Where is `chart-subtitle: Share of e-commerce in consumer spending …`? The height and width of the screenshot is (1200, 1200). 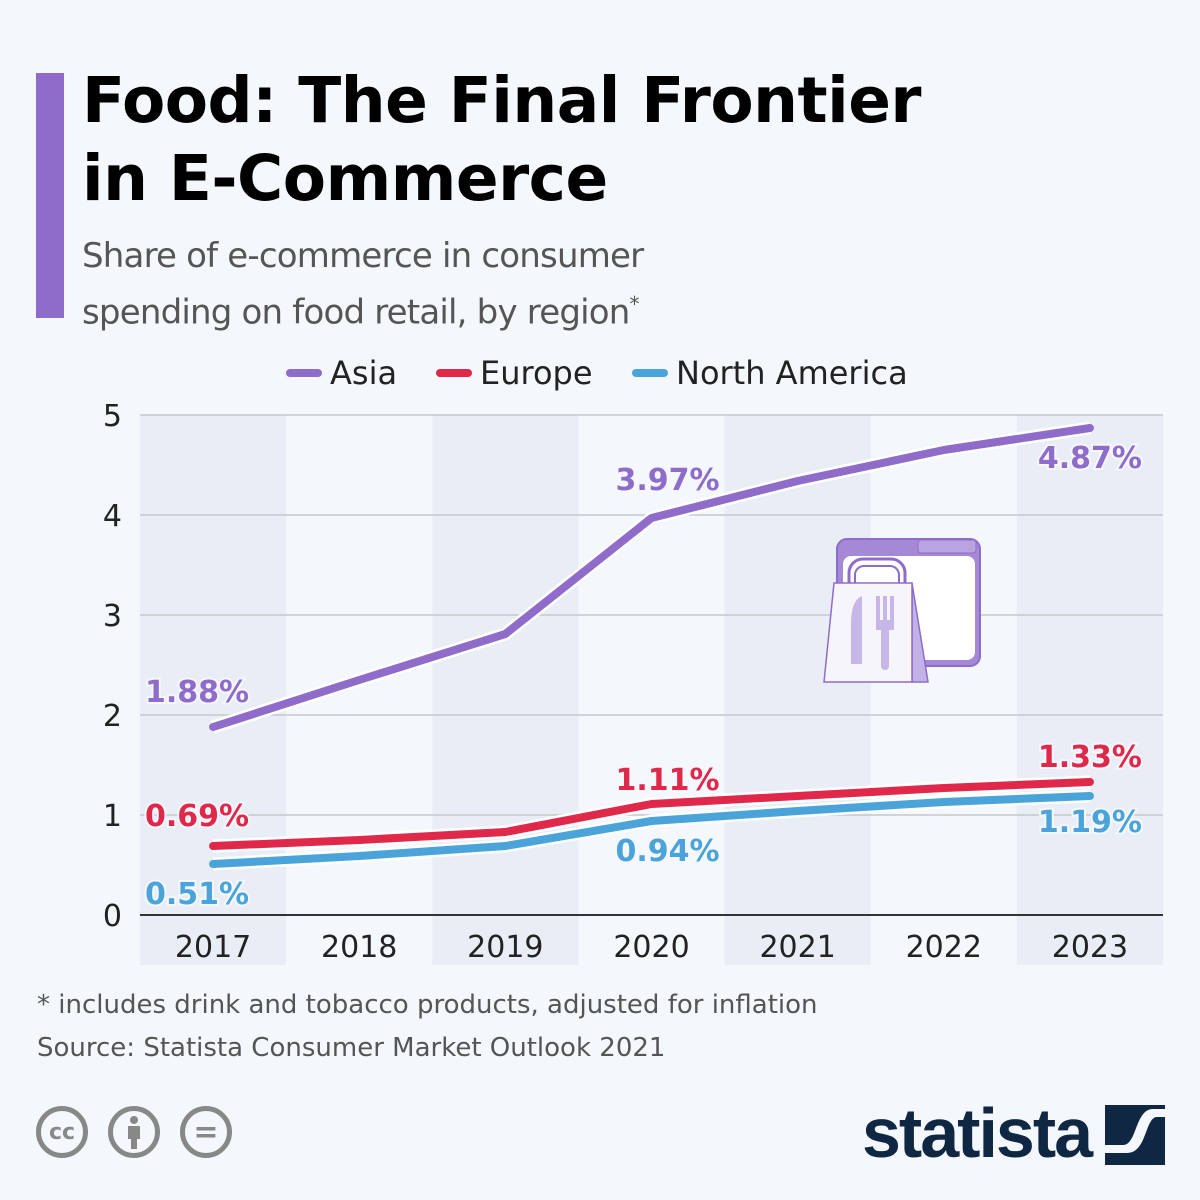
chart-subtitle: Share of e-commerce in consumer spending … is located at coordinates (363, 284).